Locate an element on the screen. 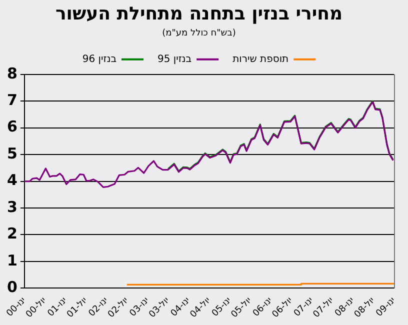 This screenshot has height=325, width=408. y-tick-label: 0 is located at coordinates (12, 287).